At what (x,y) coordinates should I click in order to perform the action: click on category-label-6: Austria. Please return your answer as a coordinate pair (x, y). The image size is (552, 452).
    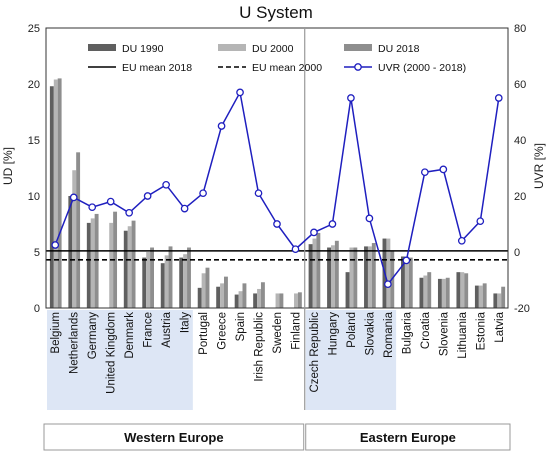
    Looking at the image, I should click on (167, 329).